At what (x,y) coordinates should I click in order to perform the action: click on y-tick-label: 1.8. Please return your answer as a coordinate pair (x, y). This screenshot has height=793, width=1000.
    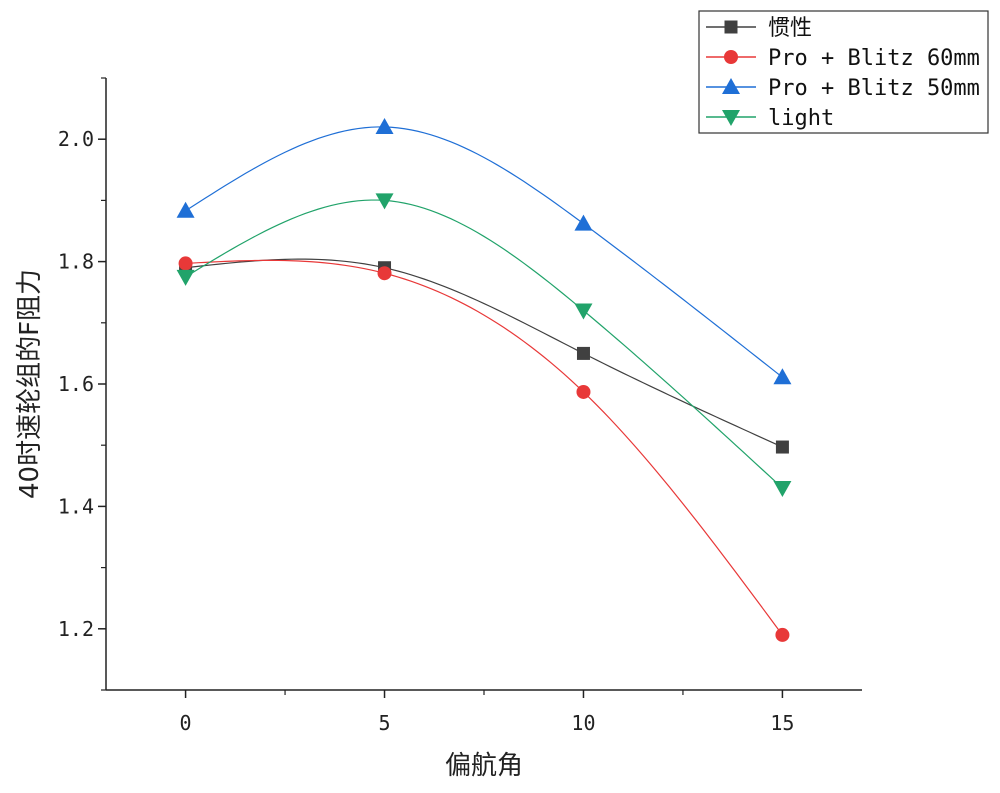
    Looking at the image, I should click on (76, 262).